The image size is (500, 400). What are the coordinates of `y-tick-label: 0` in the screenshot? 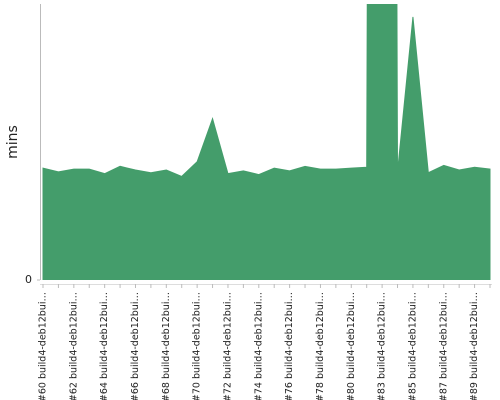 It's located at (28, 279).